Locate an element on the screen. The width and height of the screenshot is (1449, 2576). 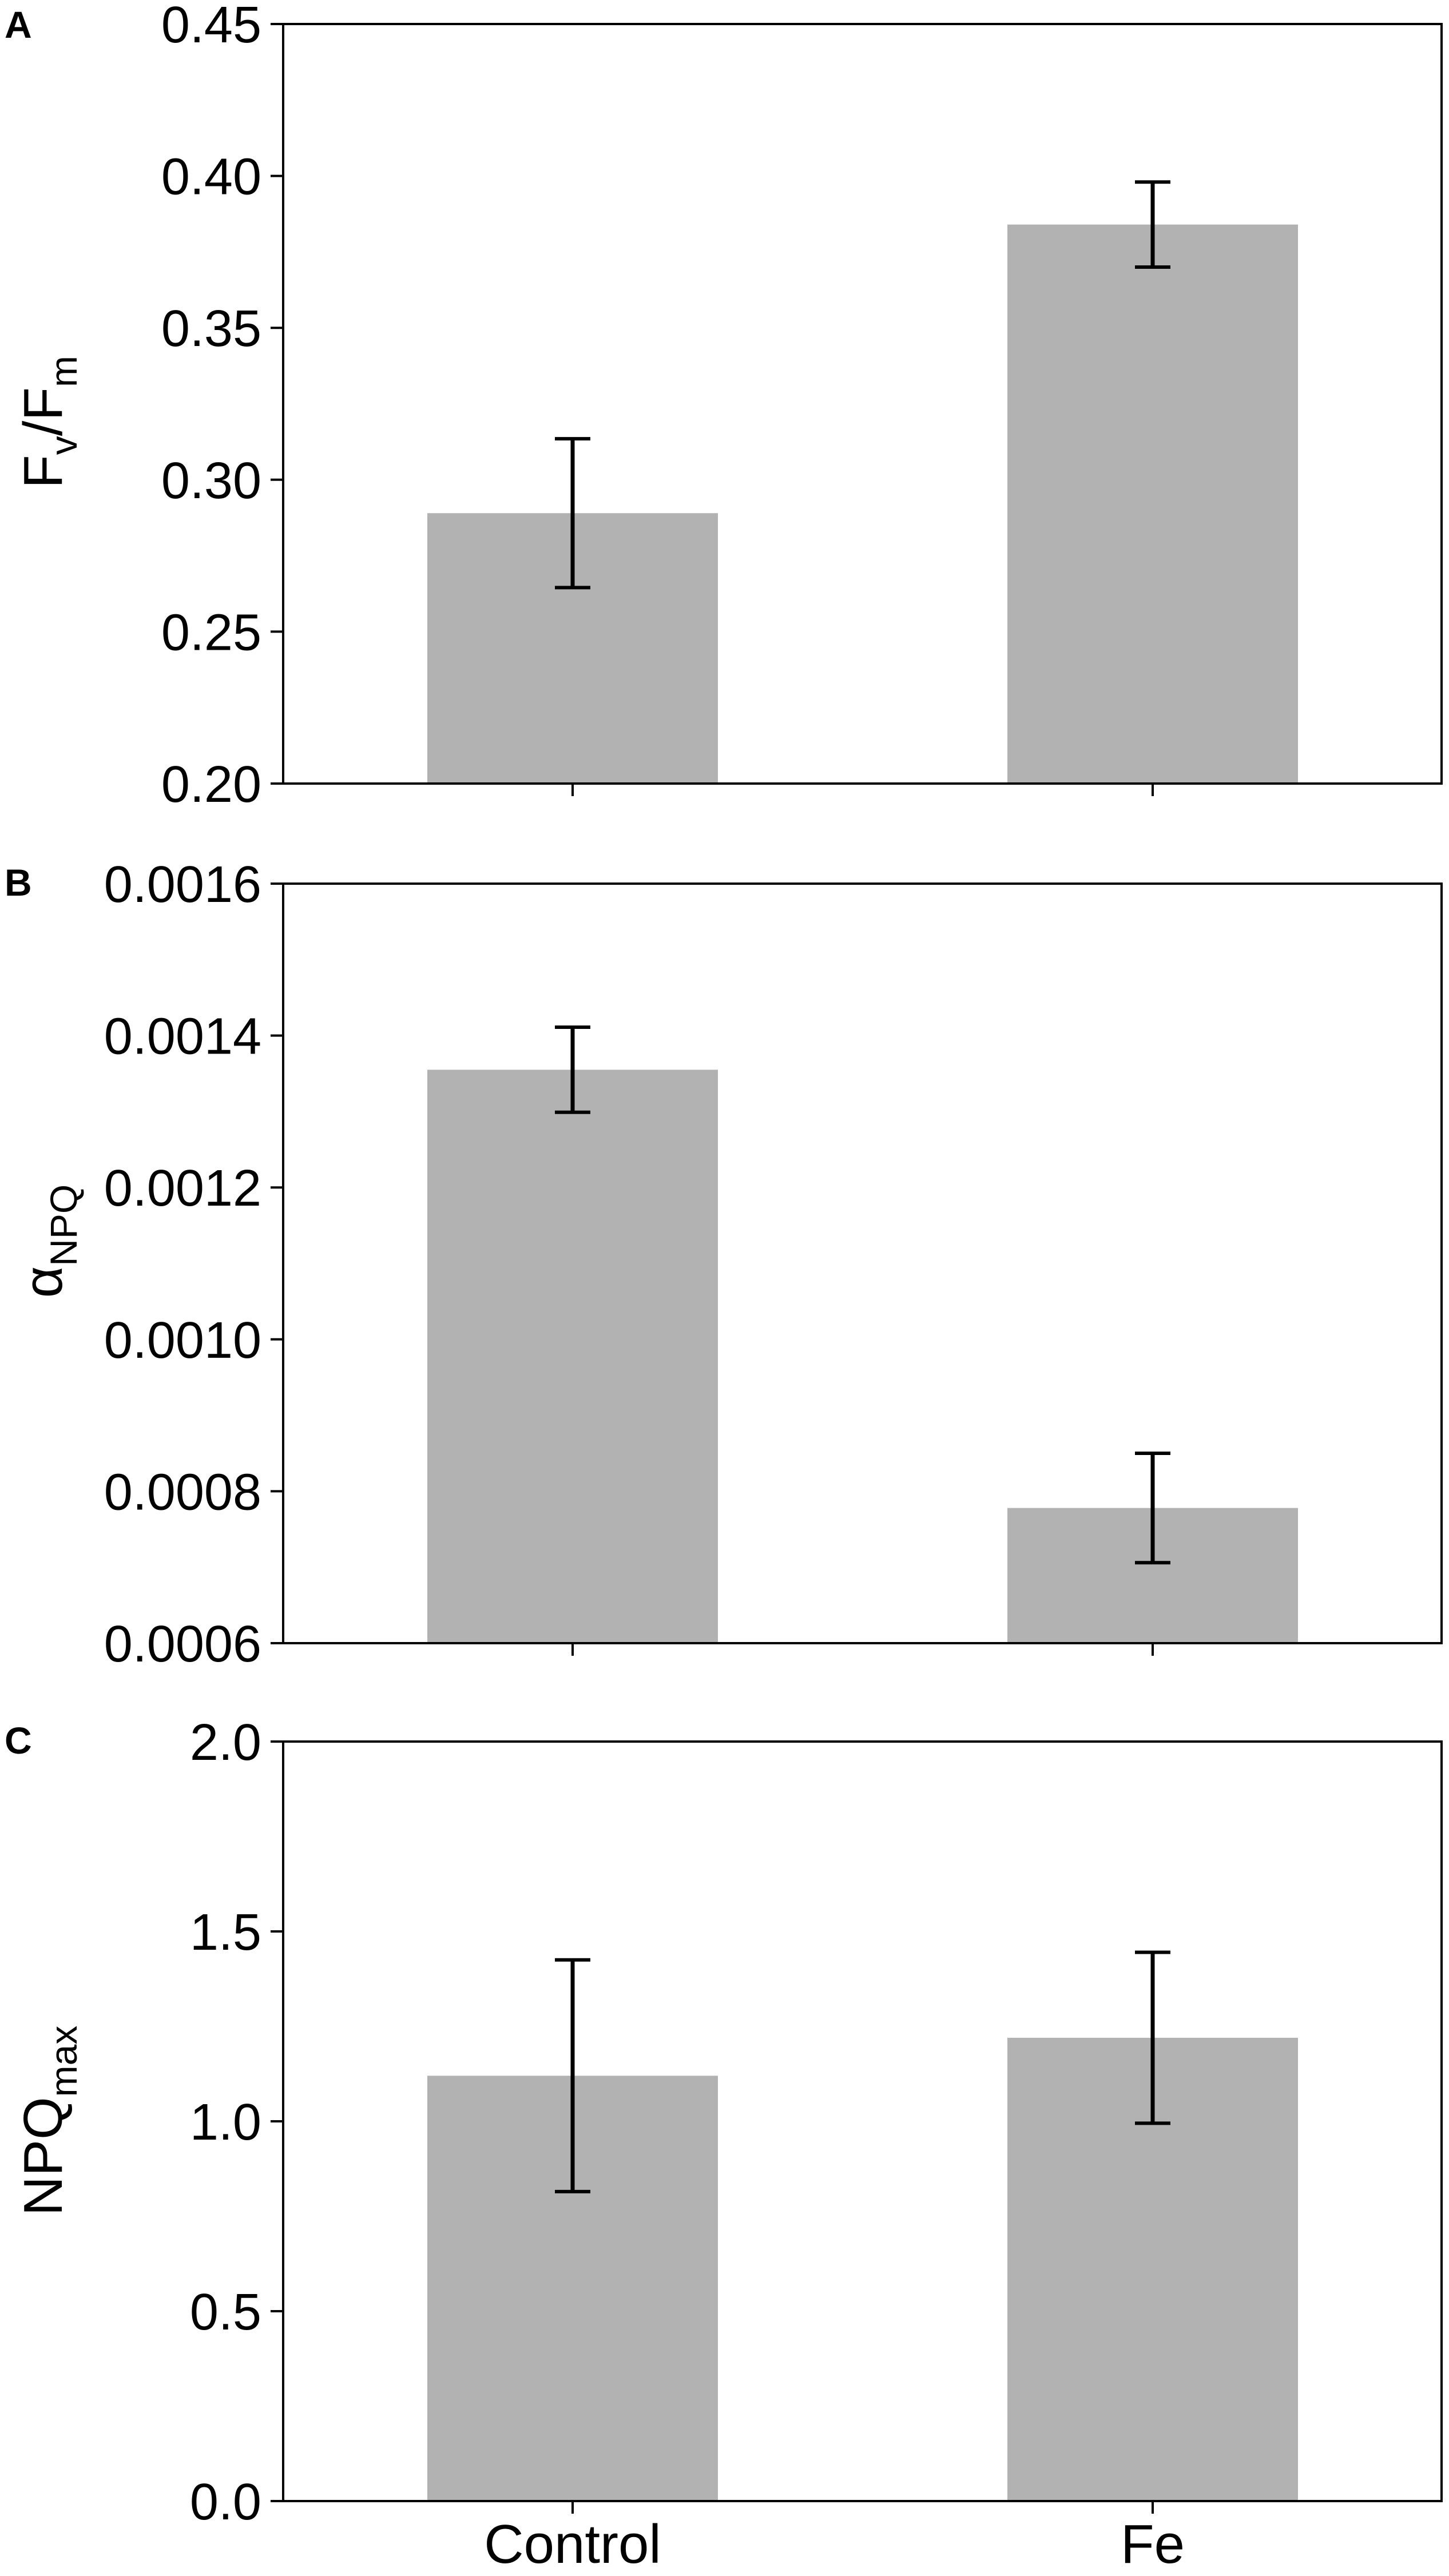
panel-a-y-axis-title-main: F is located at coordinates (43, 471).